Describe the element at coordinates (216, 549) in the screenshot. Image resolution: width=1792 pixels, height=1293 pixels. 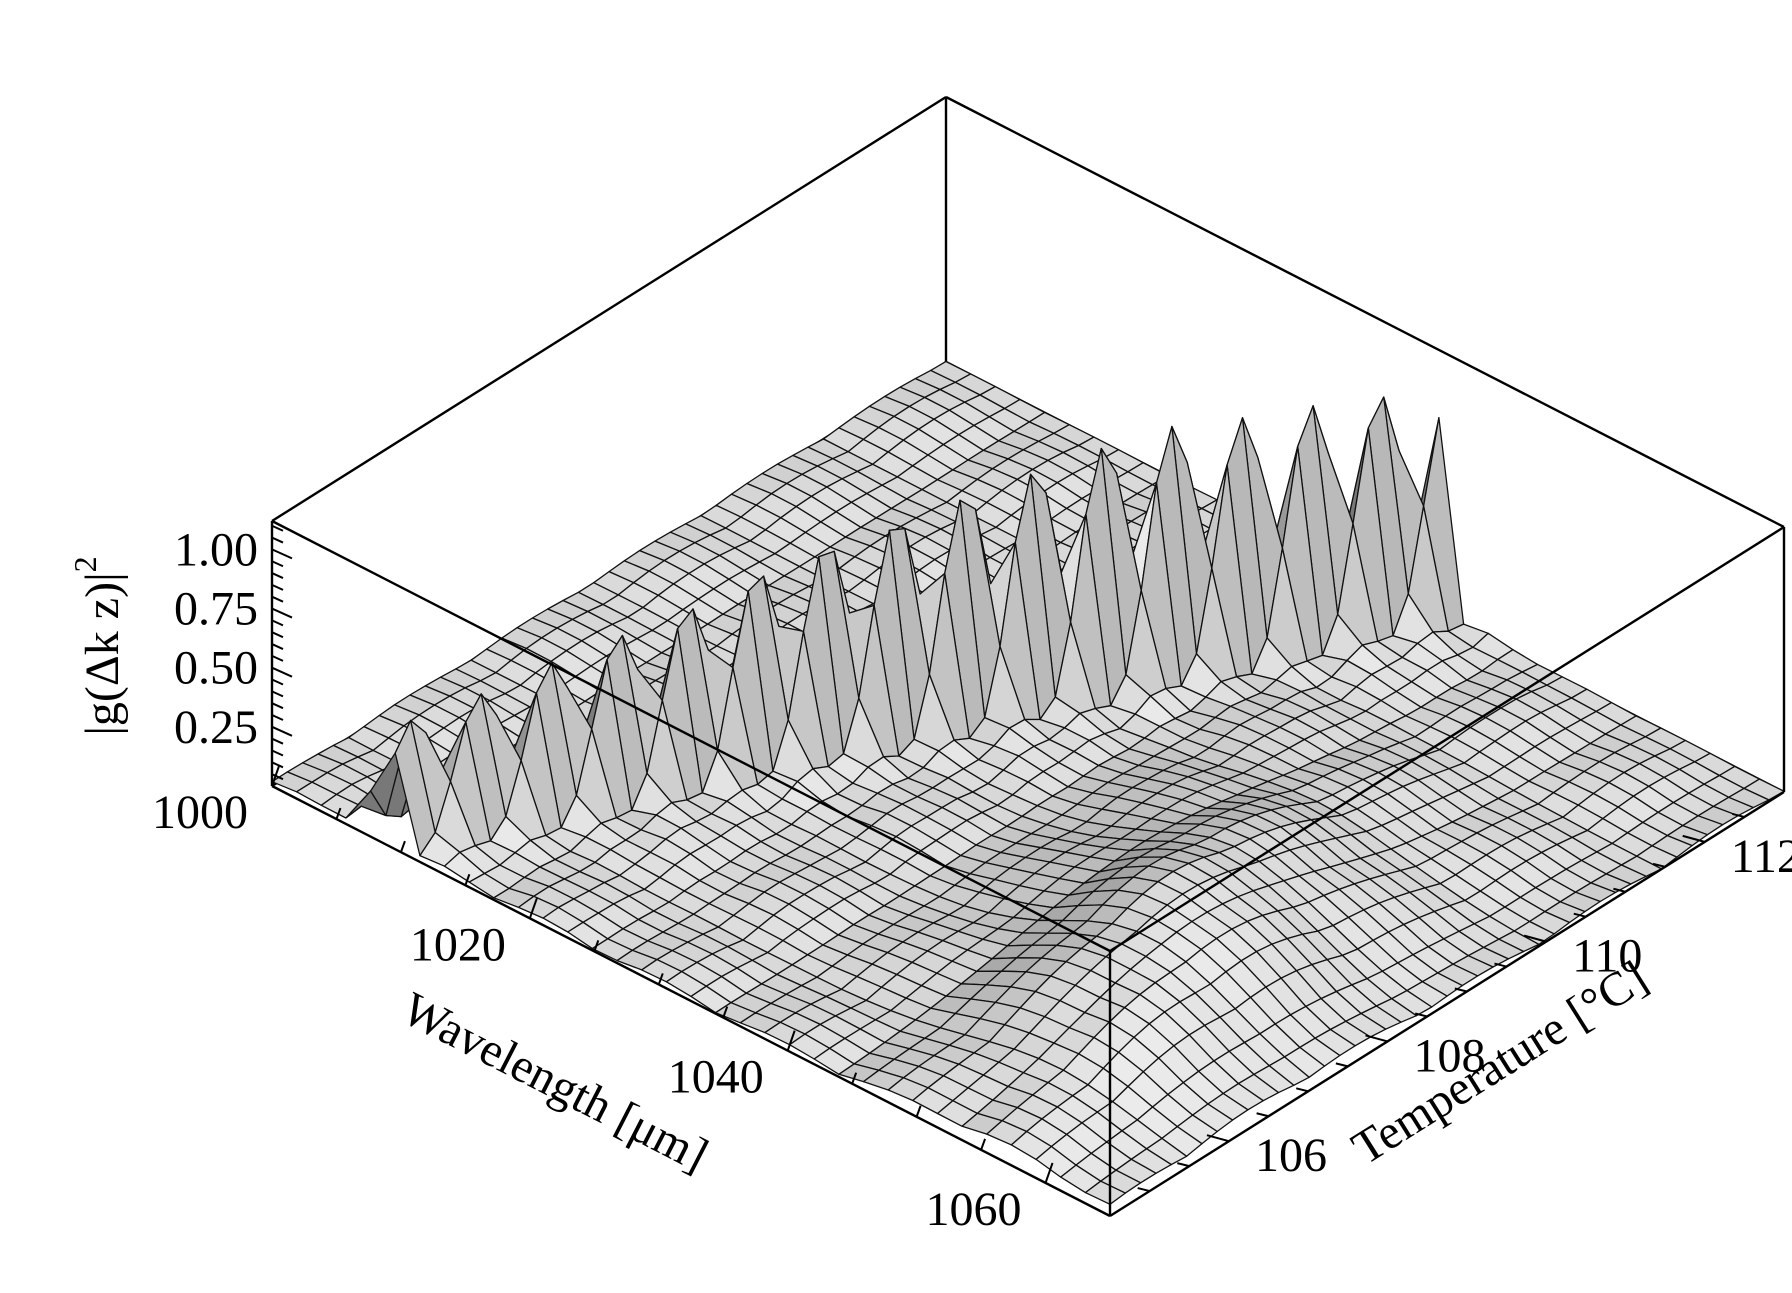
I see `z-tick-label: 1.00` at that location.